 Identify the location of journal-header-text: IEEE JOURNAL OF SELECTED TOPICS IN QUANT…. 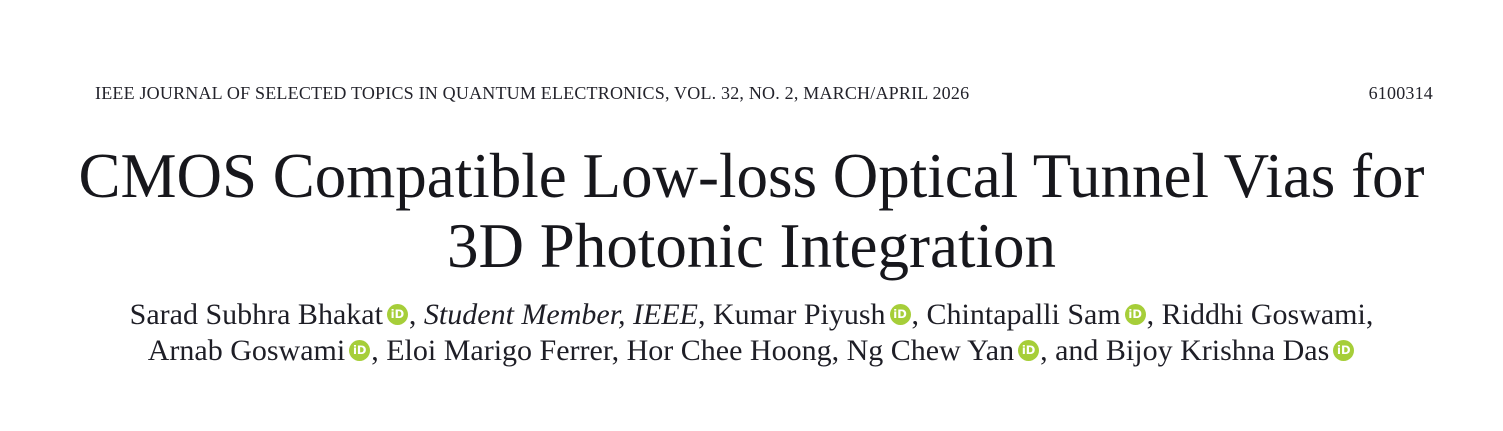
(532, 93).